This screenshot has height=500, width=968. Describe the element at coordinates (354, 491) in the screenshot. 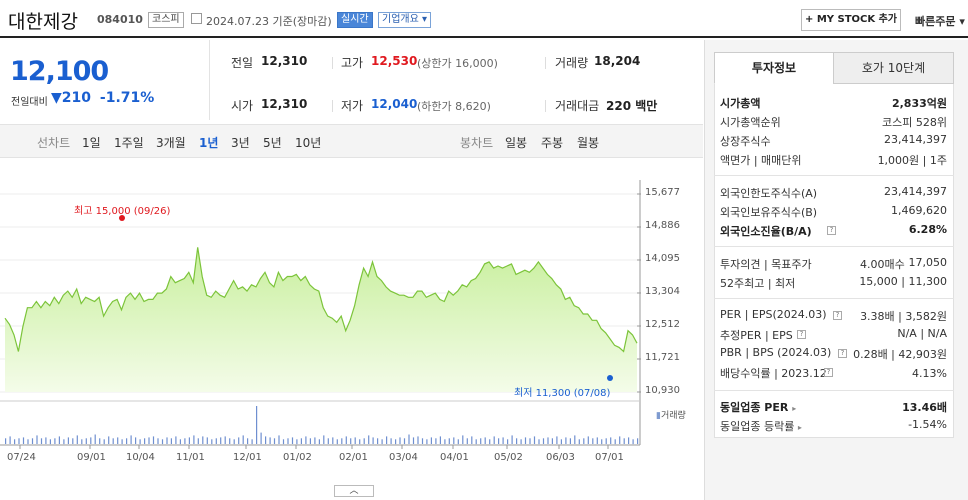

I see `collapse-button: ︿` at that location.